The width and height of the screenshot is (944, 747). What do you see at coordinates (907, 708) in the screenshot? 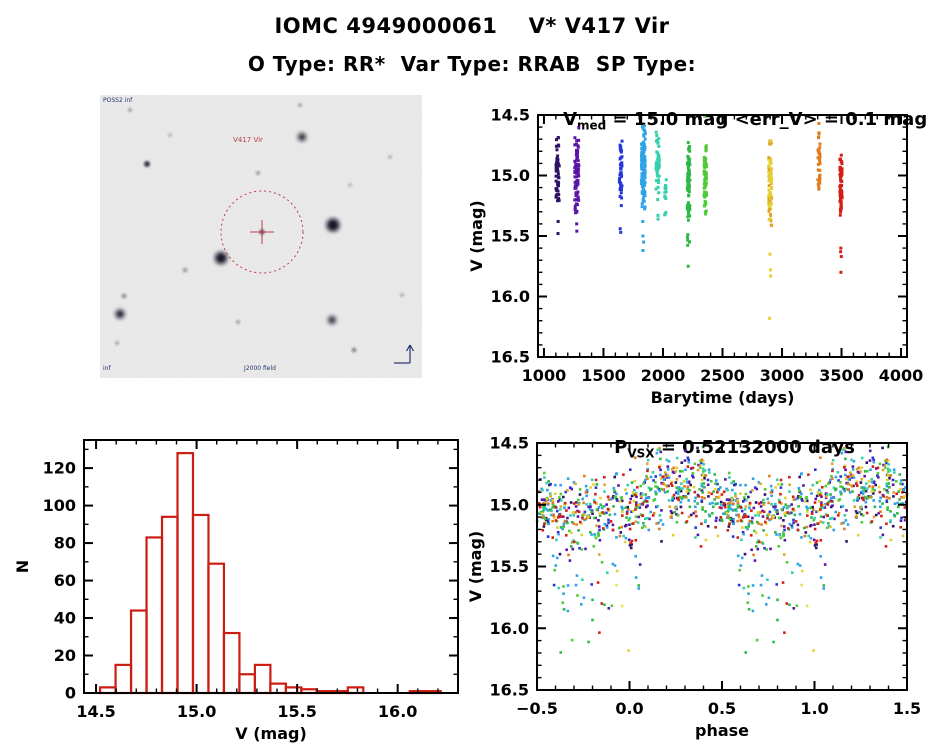
I see `x-tick-label: 1.5` at bounding box center [907, 708].